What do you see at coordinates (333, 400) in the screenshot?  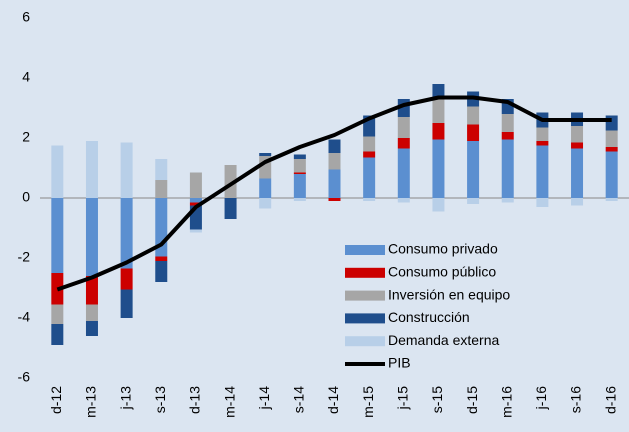 I see `x-tick-label: d-14` at bounding box center [333, 400].